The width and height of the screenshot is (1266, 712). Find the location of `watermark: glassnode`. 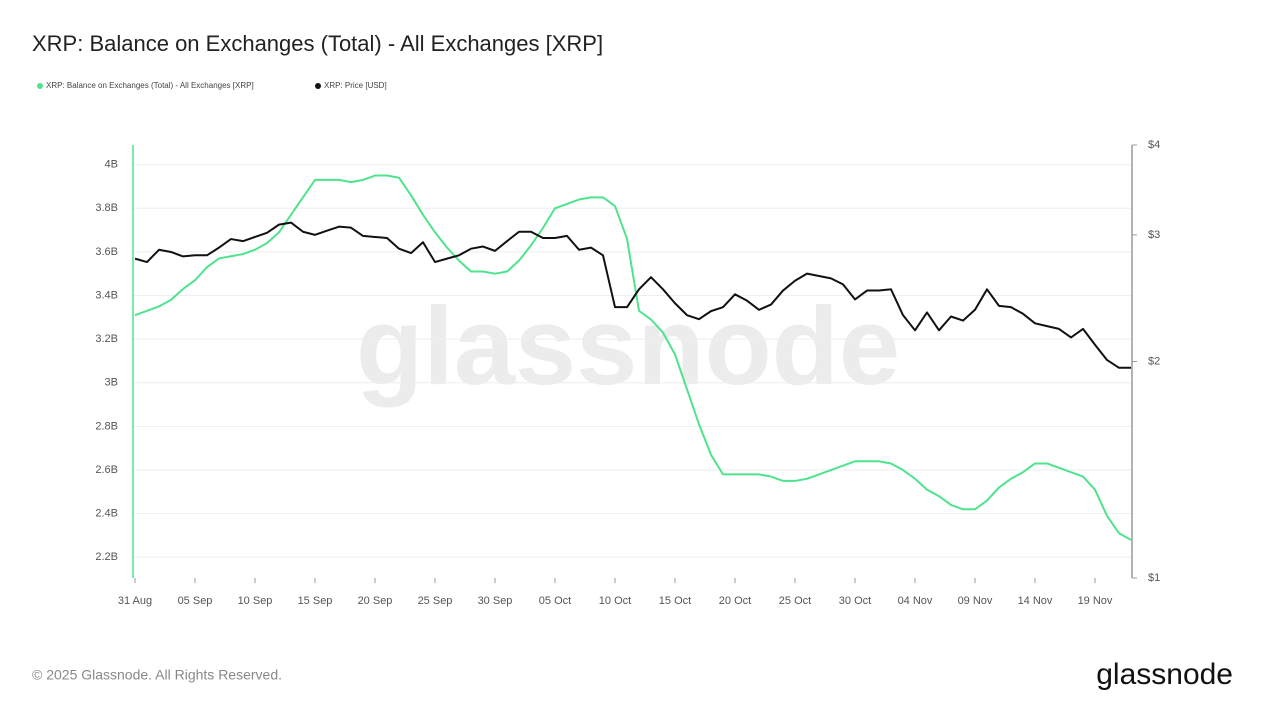

watermark: glassnode is located at coordinates (628, 346).